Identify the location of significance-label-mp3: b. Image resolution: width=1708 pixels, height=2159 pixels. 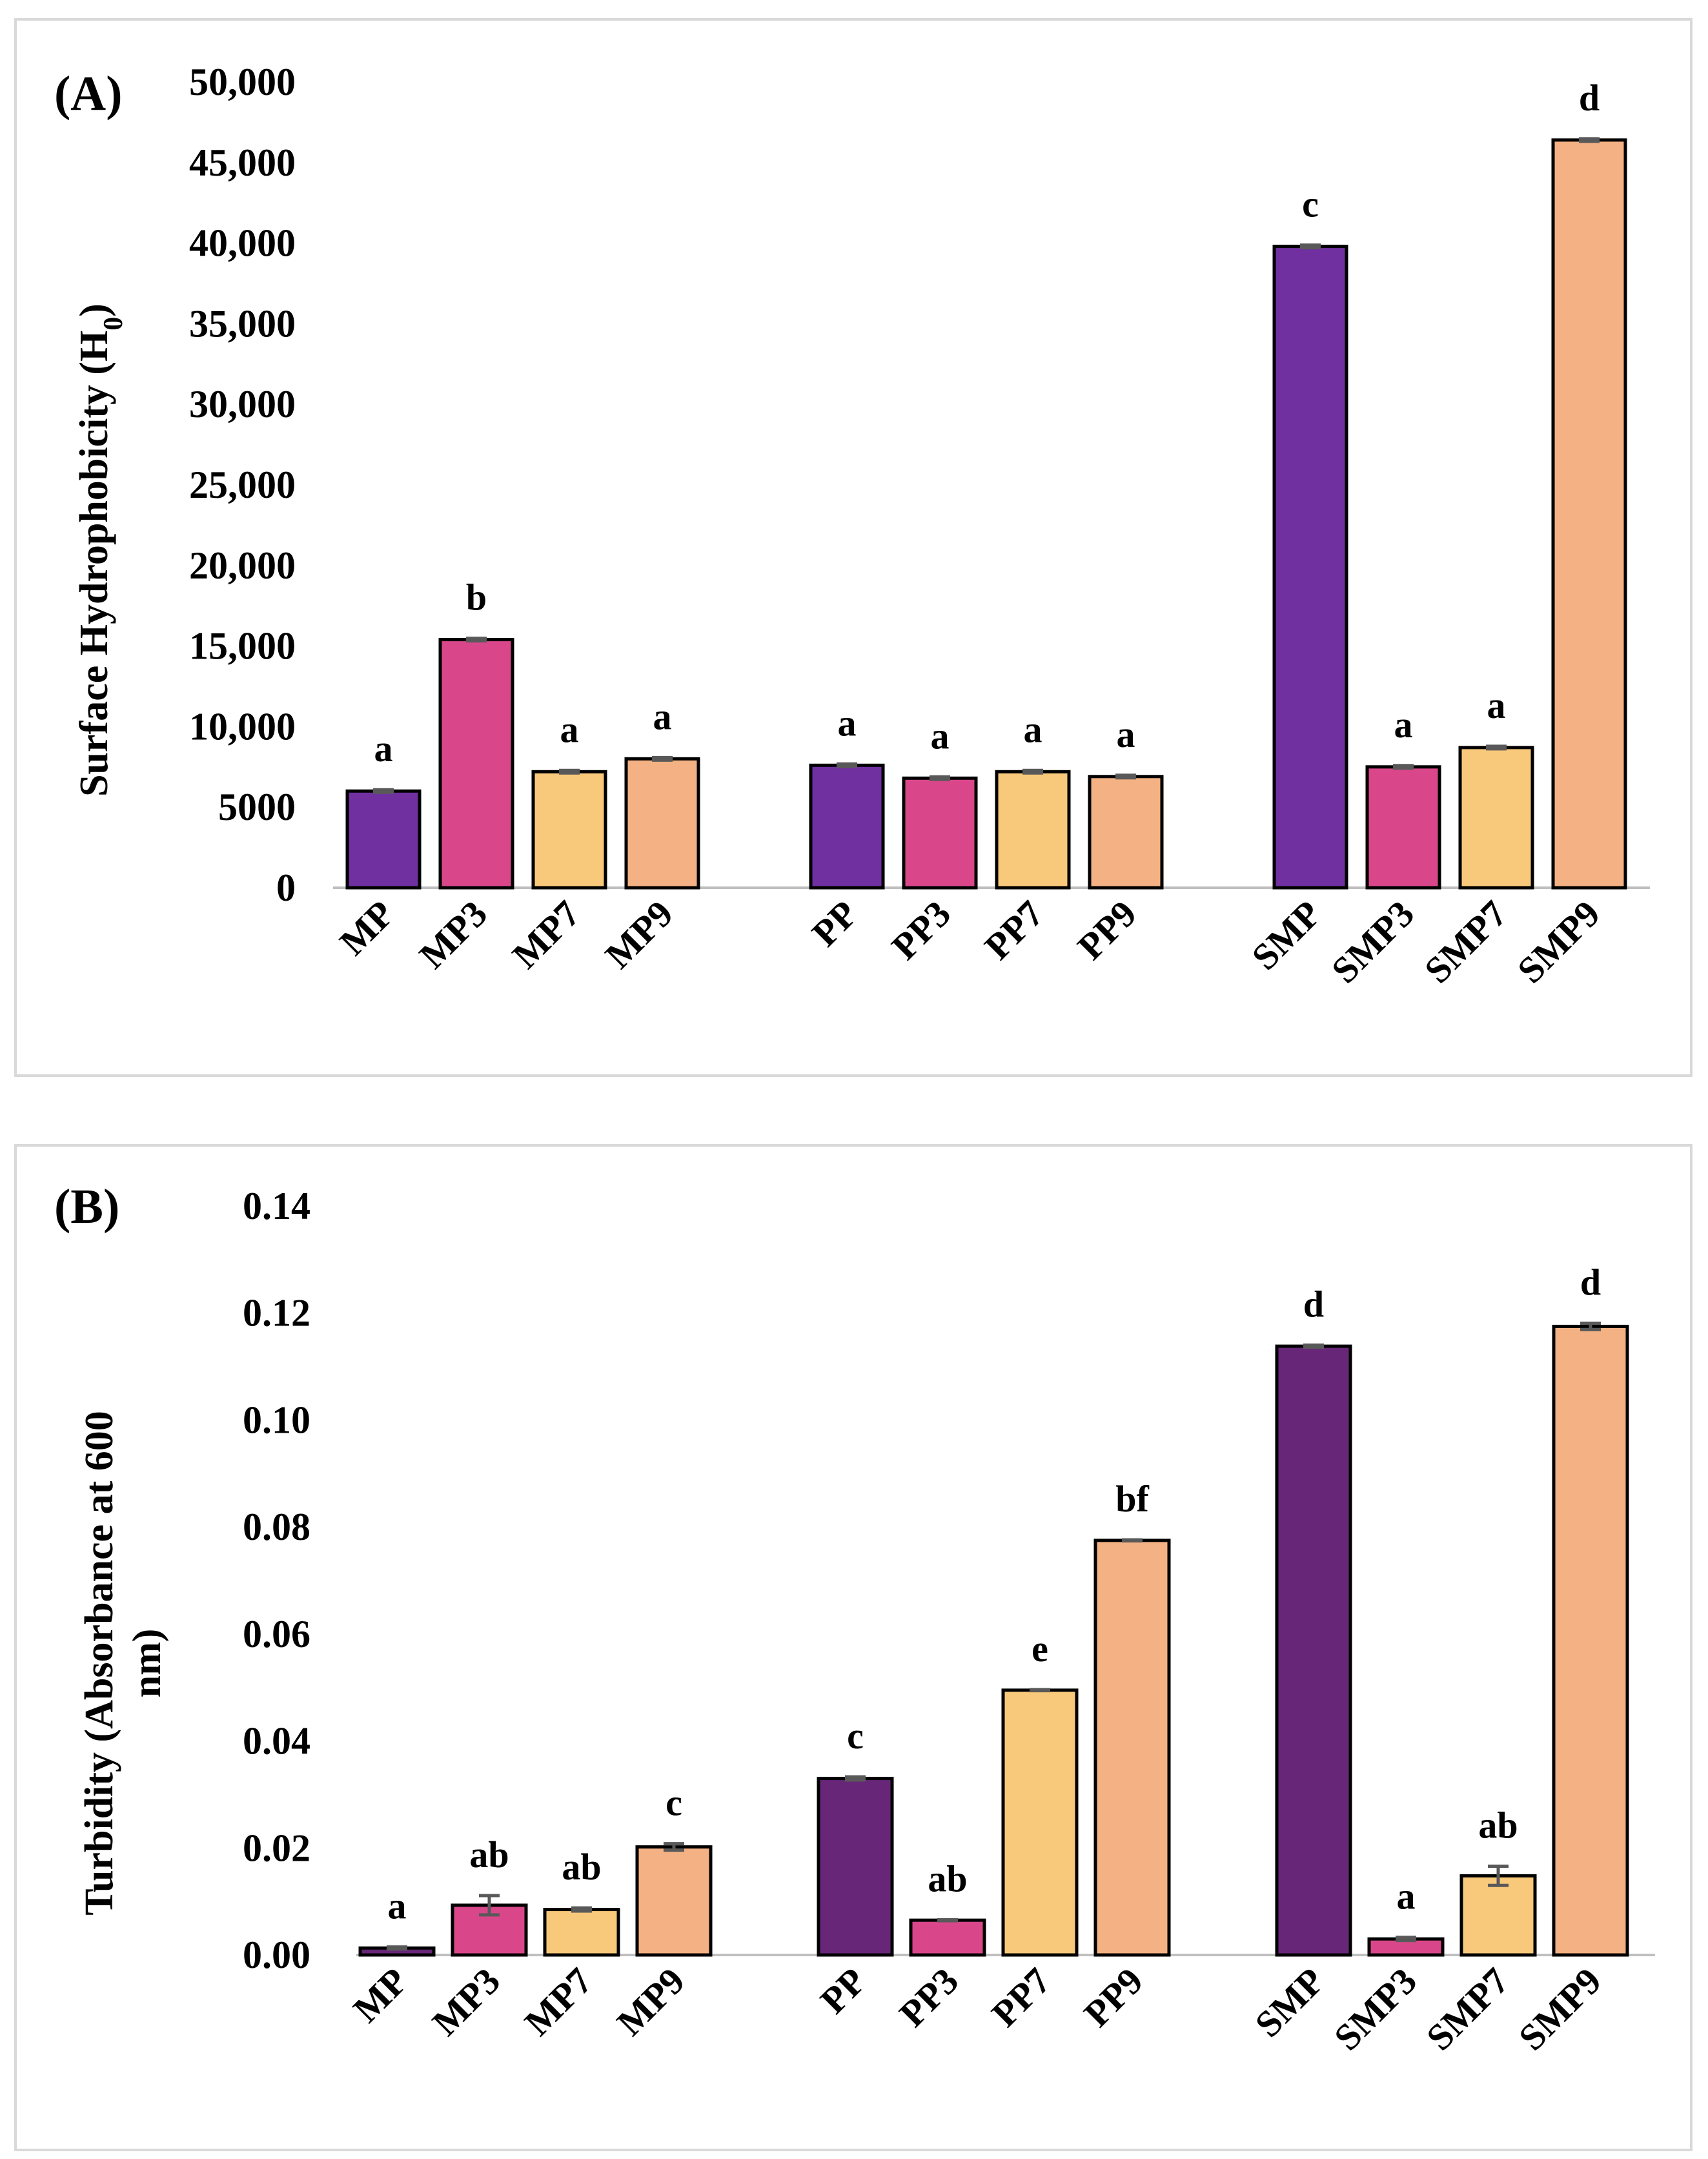
(476, 598).